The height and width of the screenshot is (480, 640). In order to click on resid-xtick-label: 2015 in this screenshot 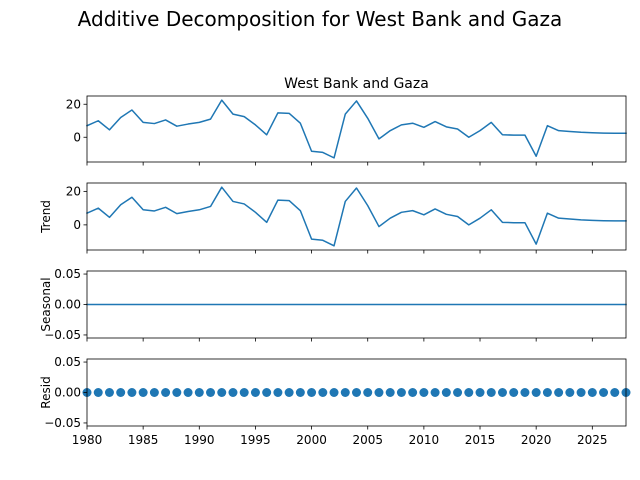, I will do `click(480, 440)`.